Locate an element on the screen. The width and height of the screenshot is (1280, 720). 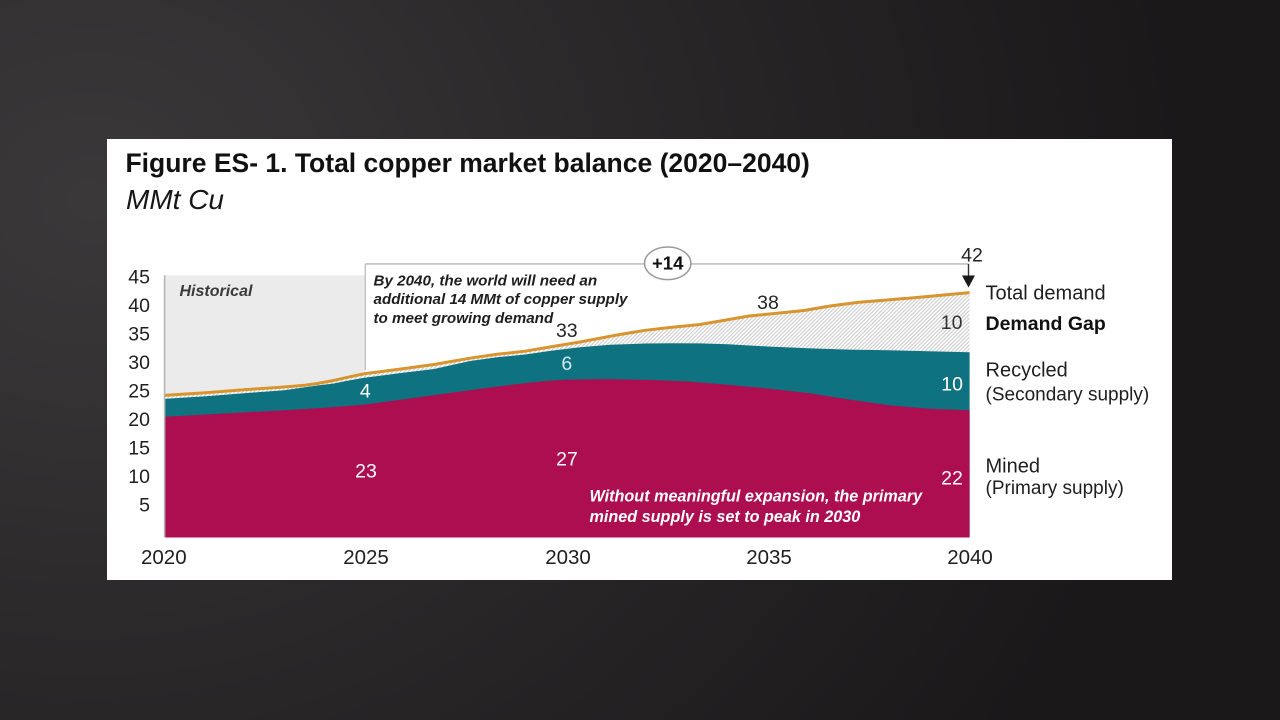
svg-text: 23 is located at coordinates (366, 472).